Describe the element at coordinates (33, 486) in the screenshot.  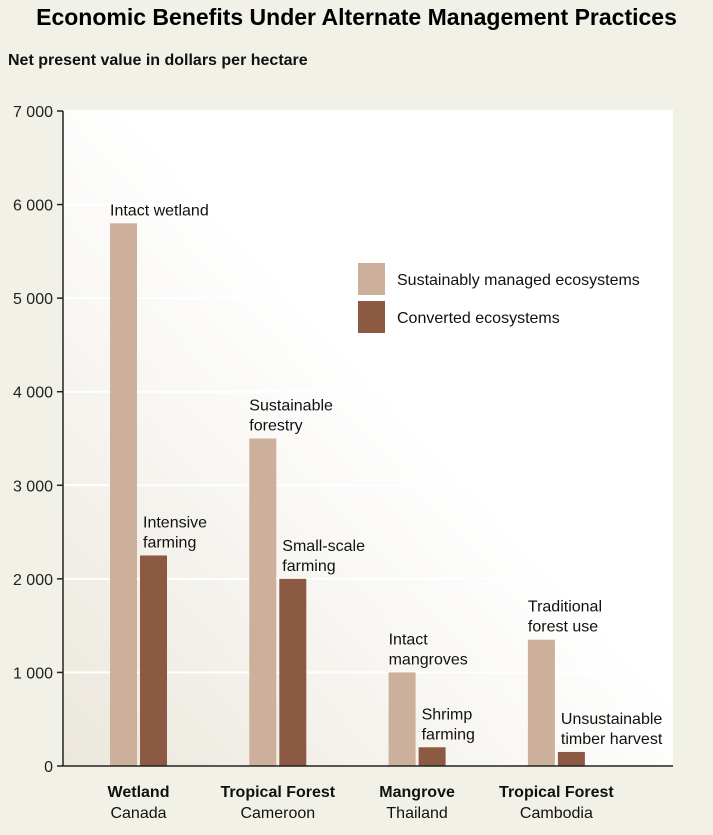
I see `y-tick-label: 3 000` at that location.